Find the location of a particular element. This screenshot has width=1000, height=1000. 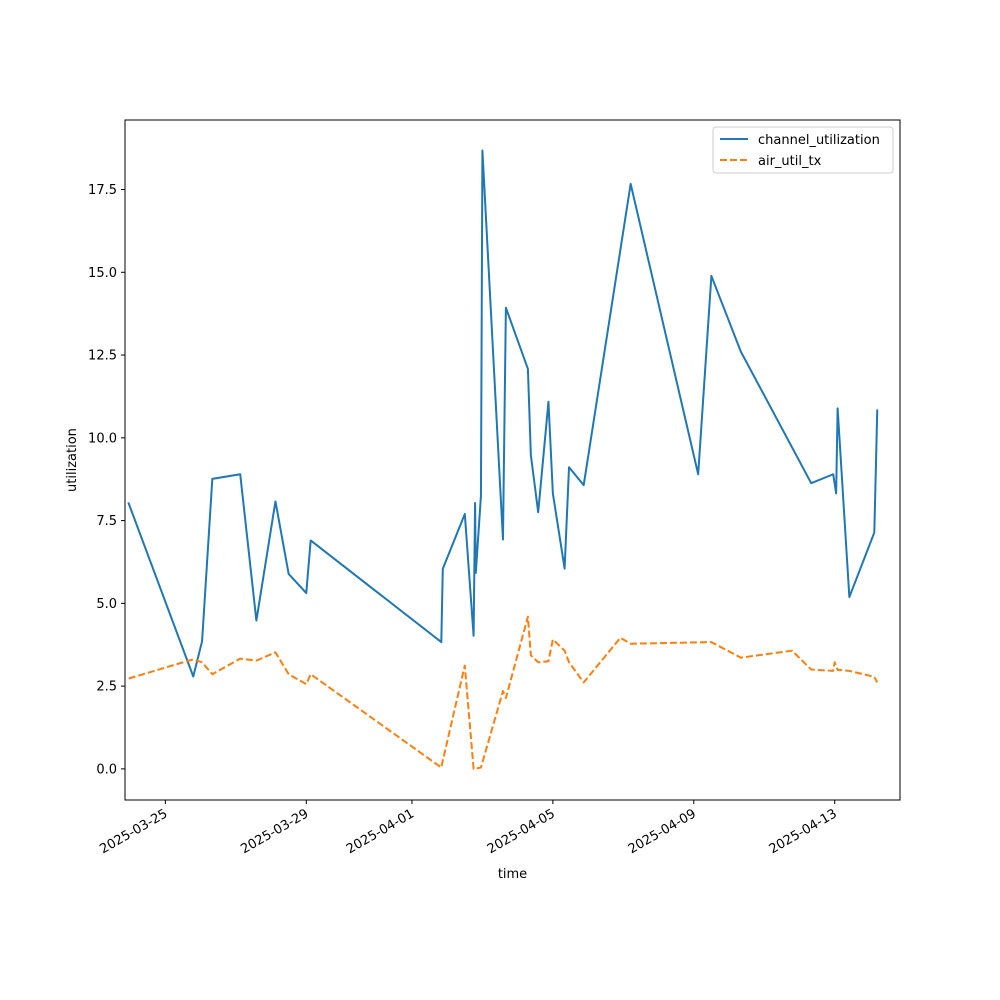

y-tick-label: 2.5 is located at coordinates (106, 687).